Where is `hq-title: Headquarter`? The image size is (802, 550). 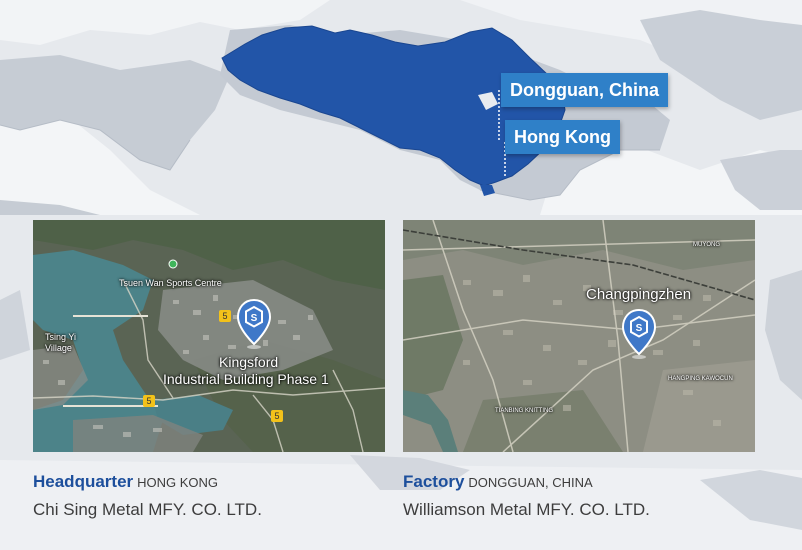 hq-title: Headquarter is located at coordinates (83, 481).